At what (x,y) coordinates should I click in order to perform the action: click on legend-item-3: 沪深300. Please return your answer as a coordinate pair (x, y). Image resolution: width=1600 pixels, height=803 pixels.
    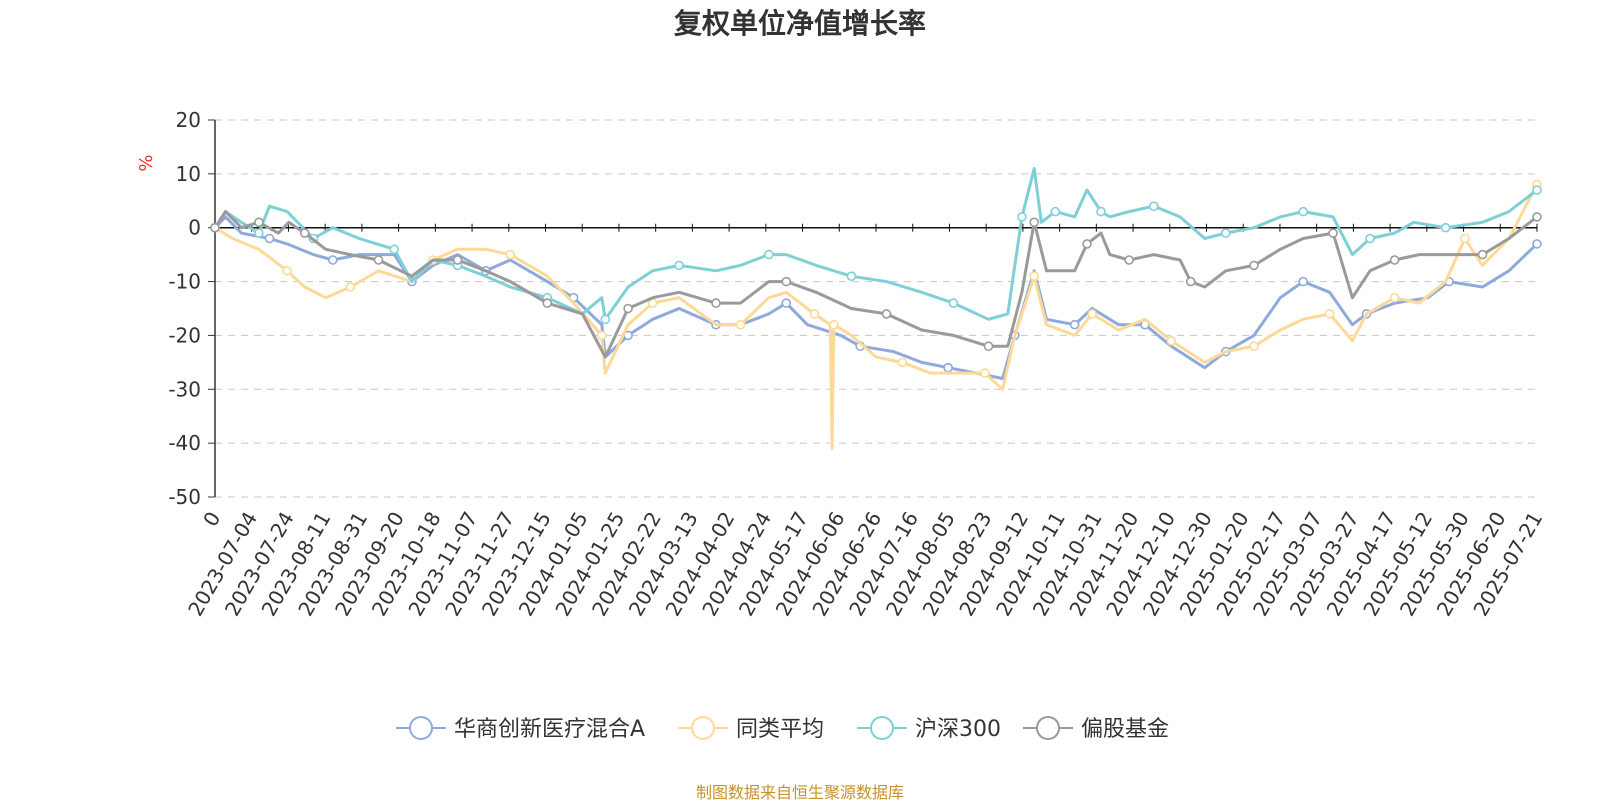
    Looking at the image, I should click on (929, 729).